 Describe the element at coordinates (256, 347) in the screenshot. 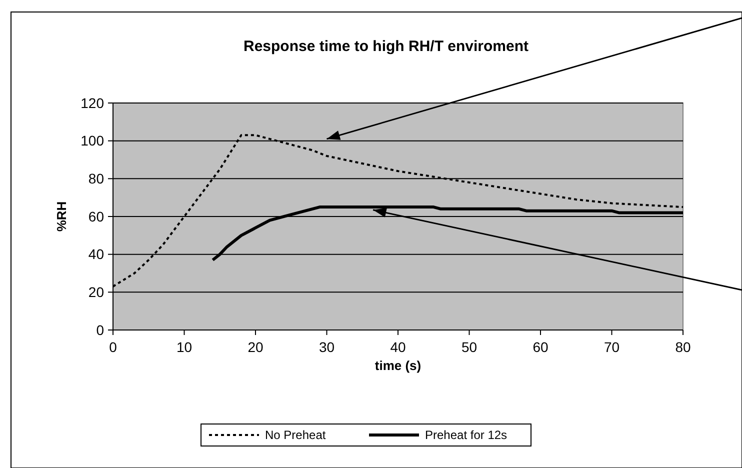

I see `x-tick-label: 20` at that location.